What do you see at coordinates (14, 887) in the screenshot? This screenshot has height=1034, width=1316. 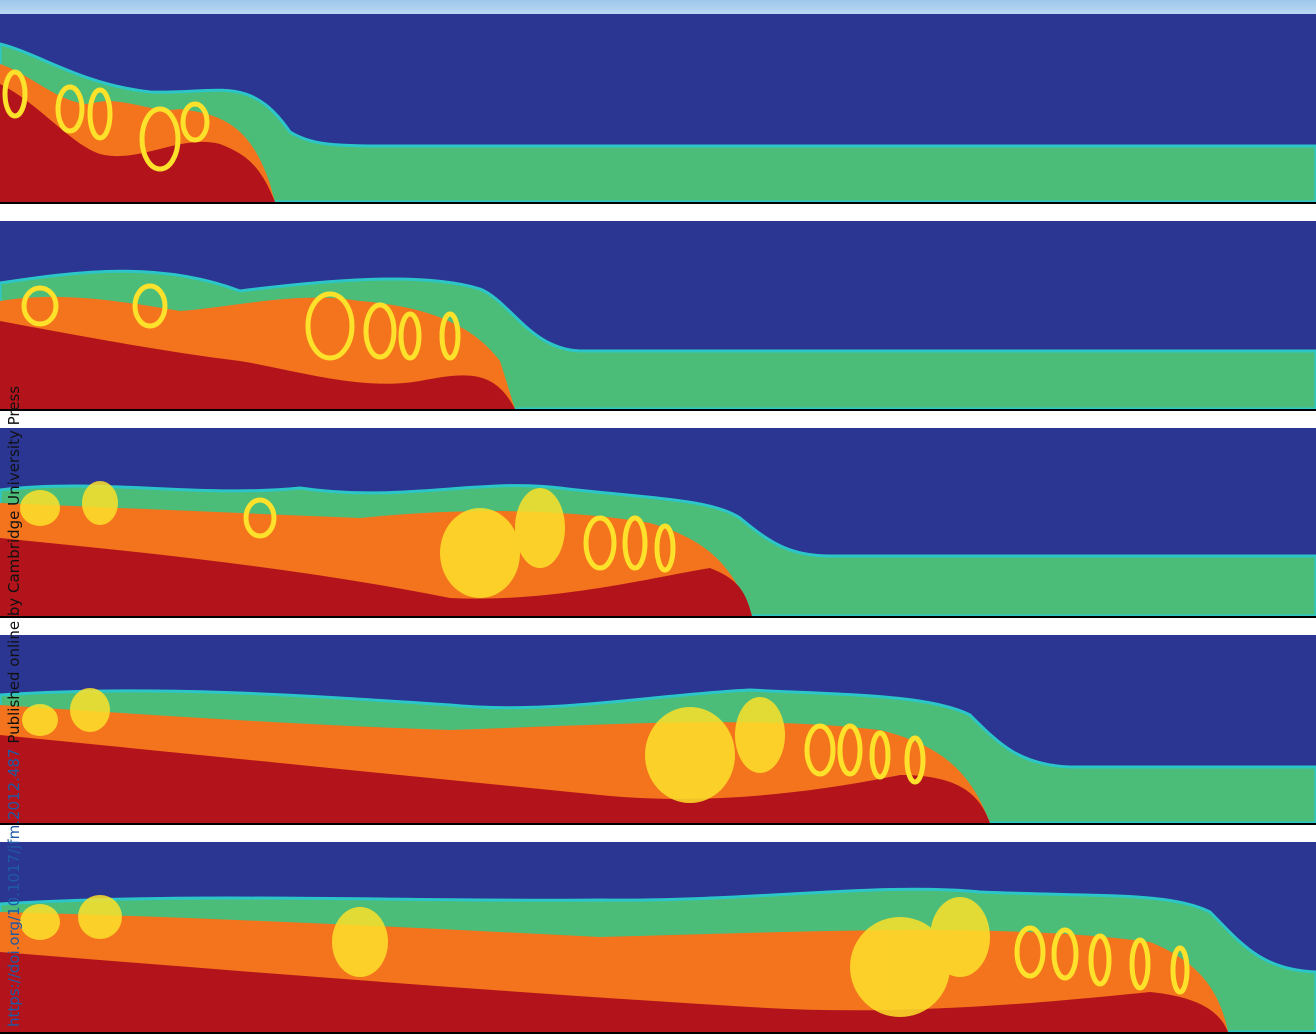 I see `doi-link: https://doi.org/10.1017/jfm.2012.487` at bounding box center [14, 887].